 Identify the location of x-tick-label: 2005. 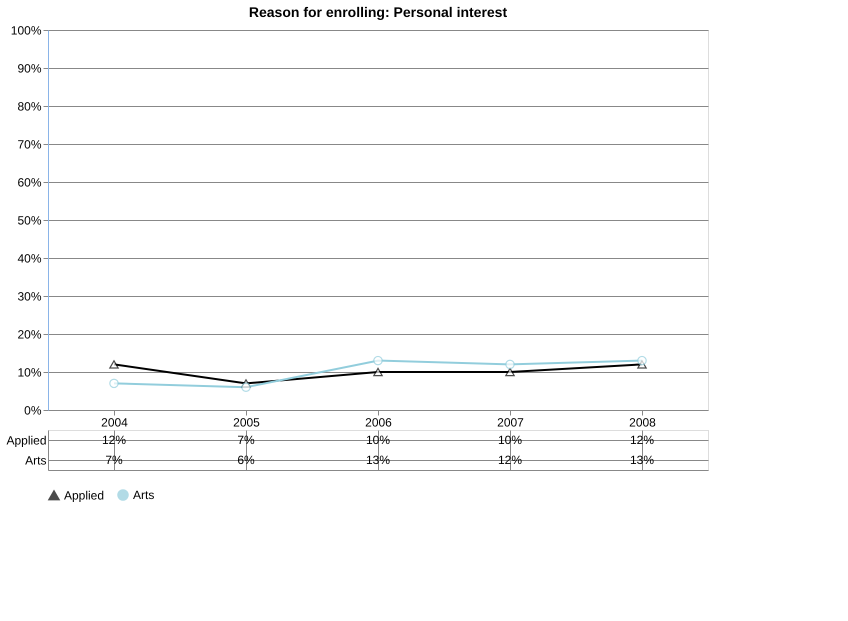
(246, 423).